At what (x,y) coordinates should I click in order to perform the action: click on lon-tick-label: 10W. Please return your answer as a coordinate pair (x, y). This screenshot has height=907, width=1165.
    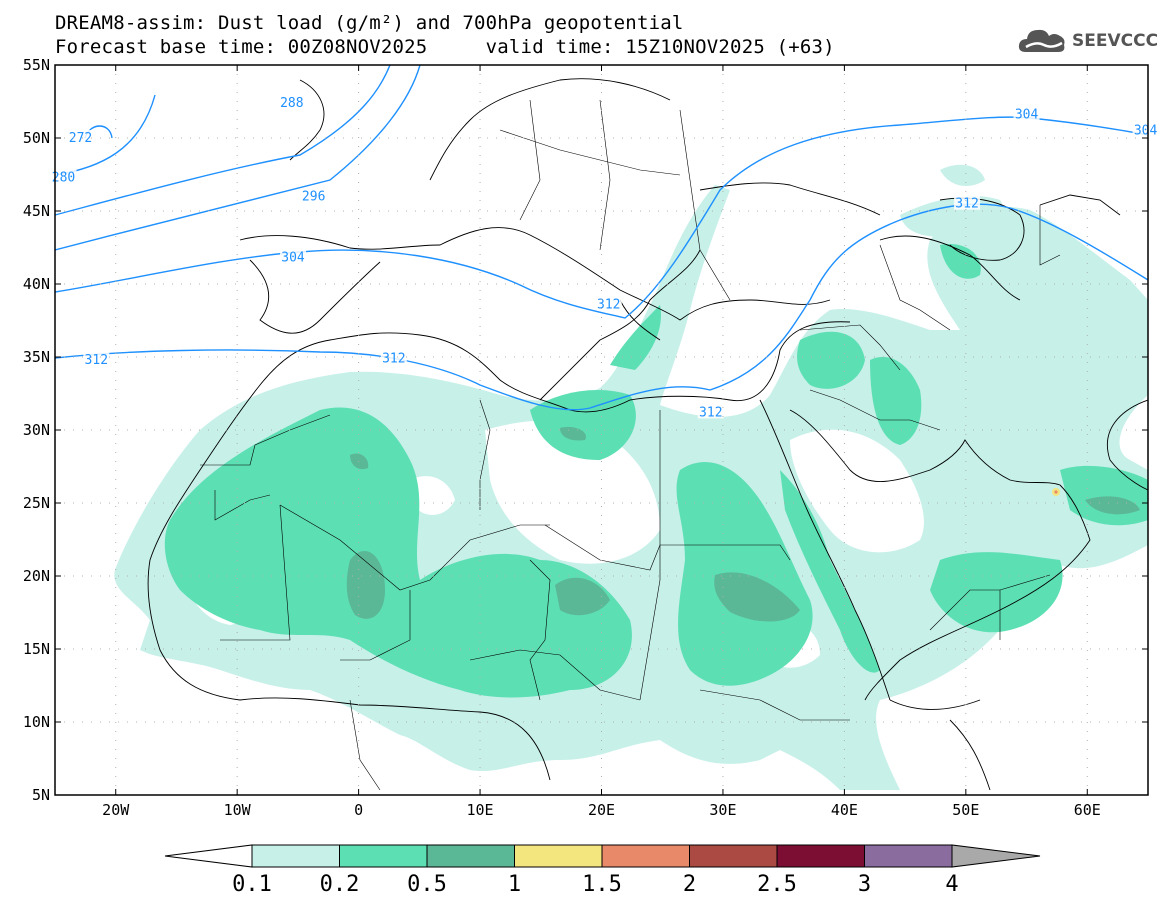
    Looking at the image, I should click on (238, 810).